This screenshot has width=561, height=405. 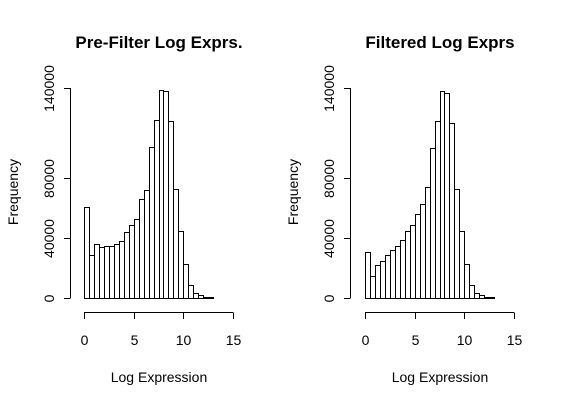 I want to click on chart-title: Pre-Filter Log Exprs., so click(x=158, y=42).